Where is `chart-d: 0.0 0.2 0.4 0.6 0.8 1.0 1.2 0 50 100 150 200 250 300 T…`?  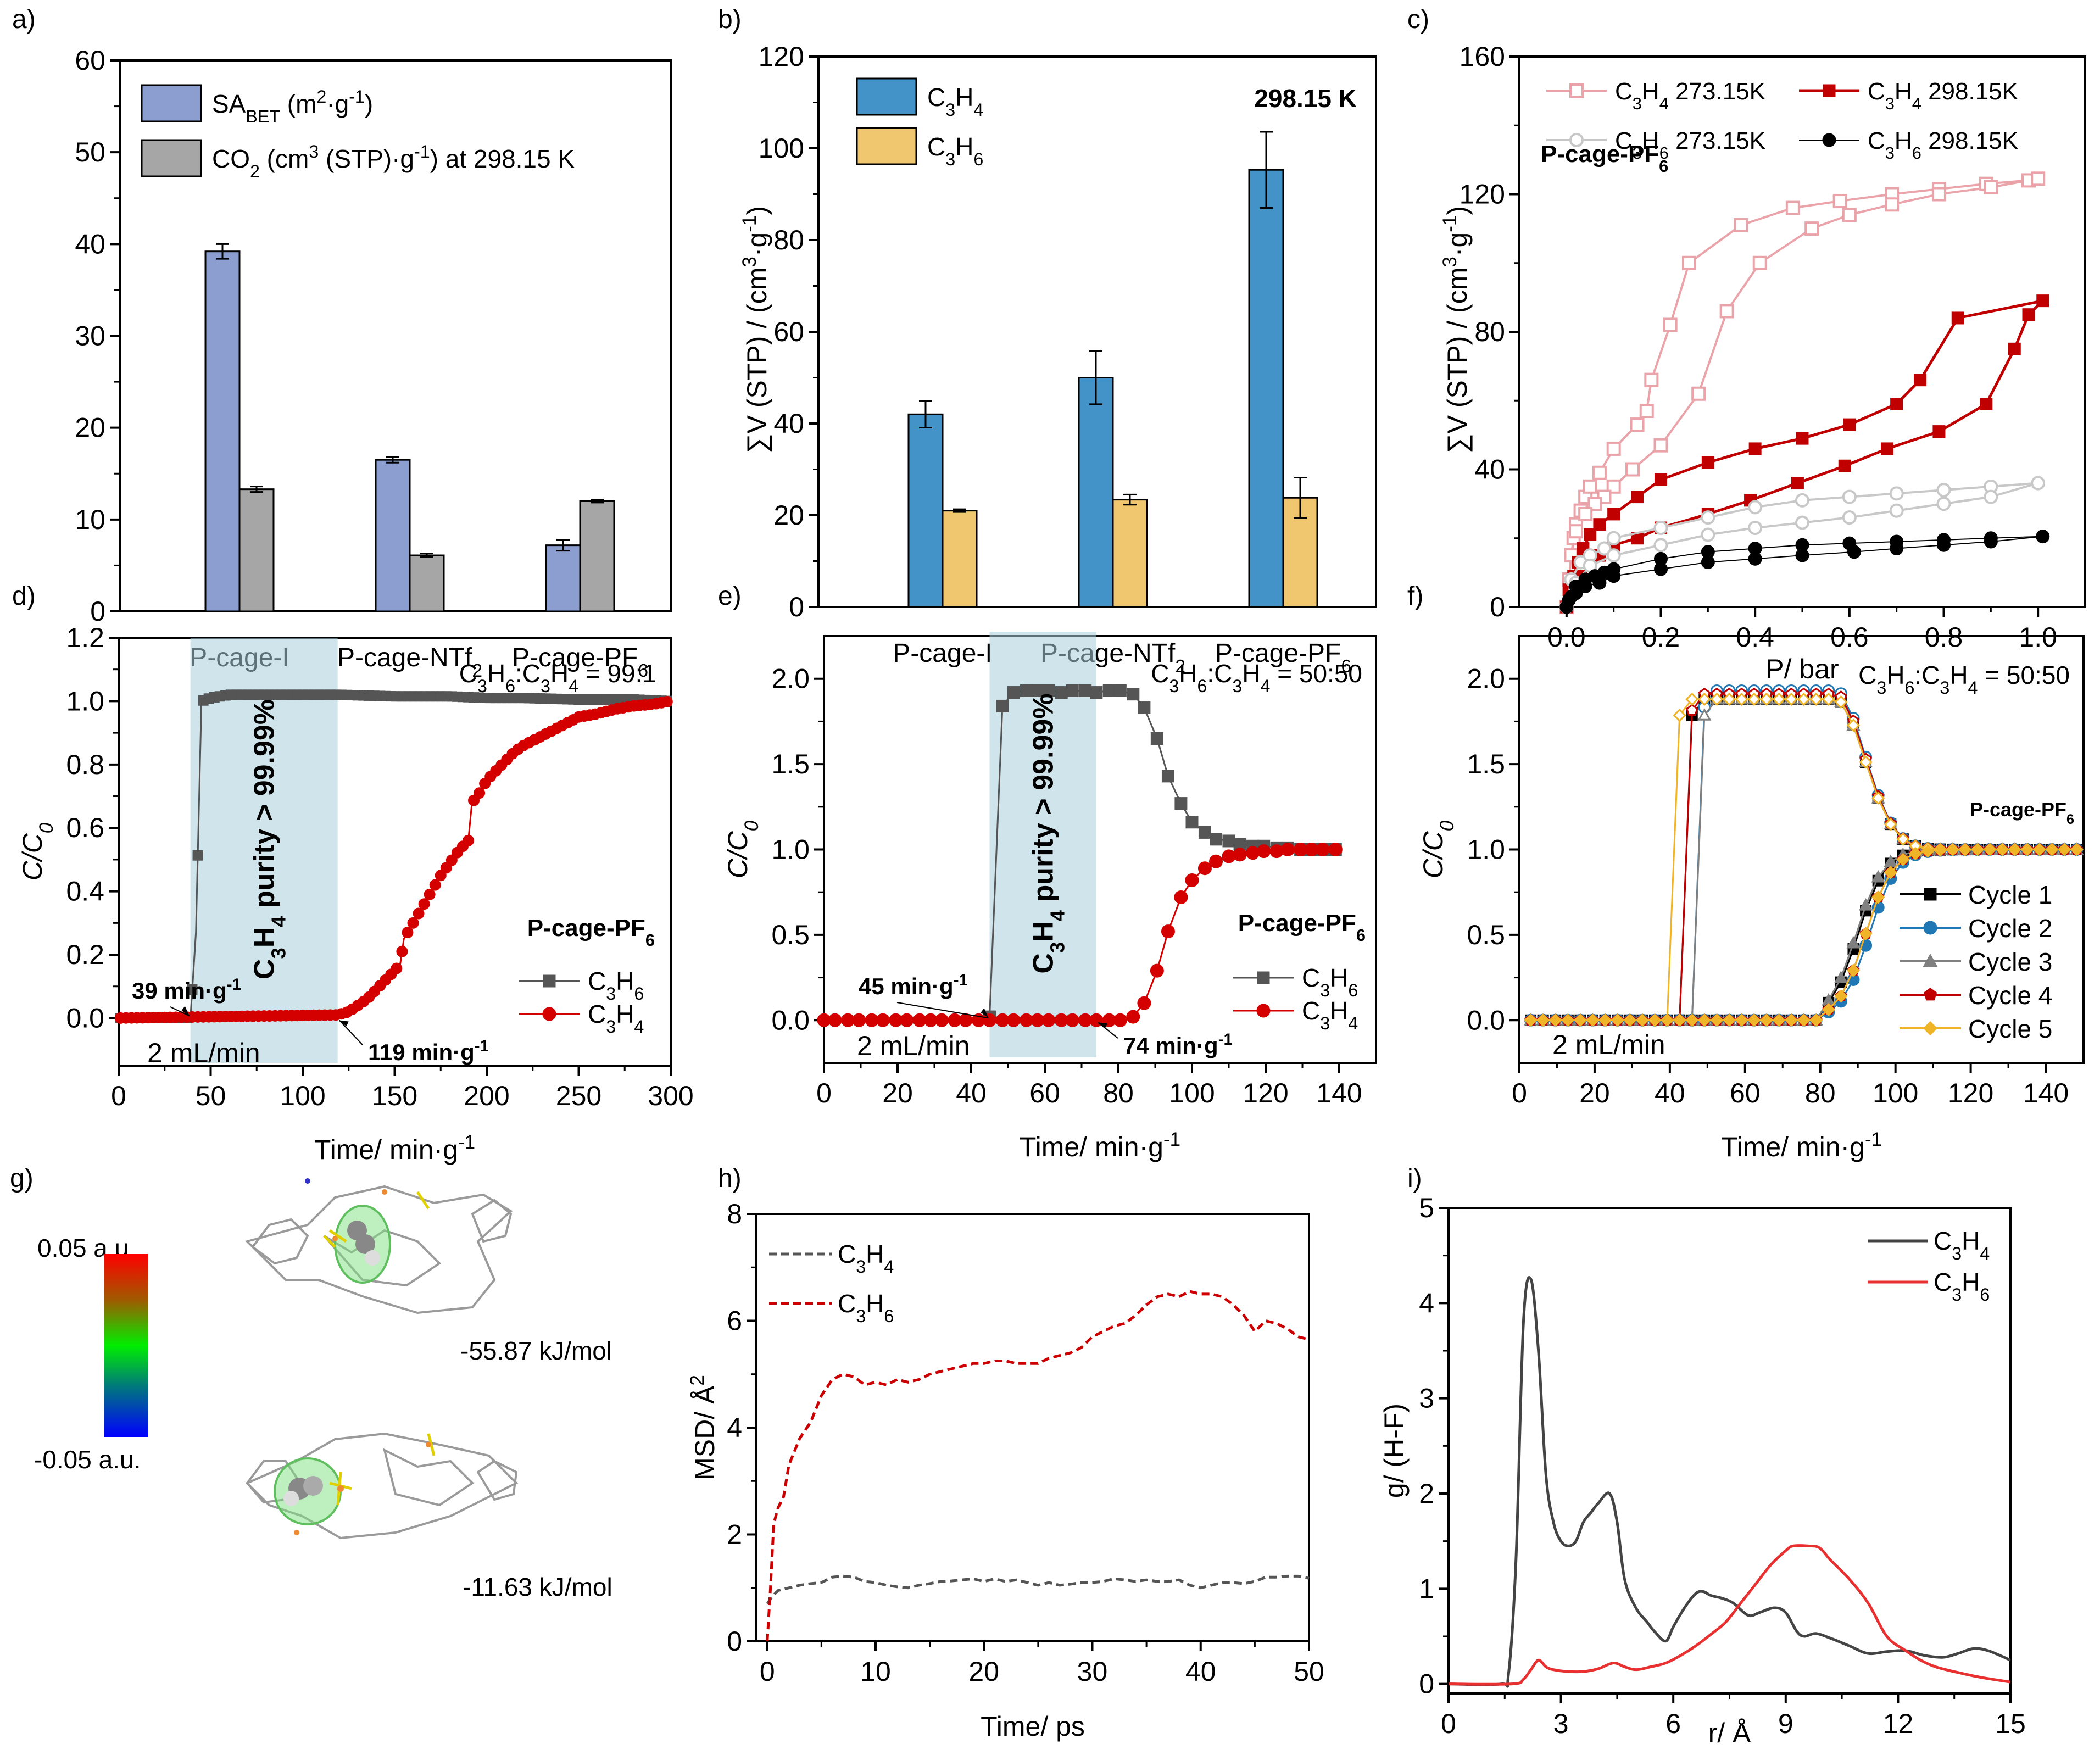
chart-d: 0.0 0.2 0.4 0.6 0.8 1.0 1.2 0 50 100 150 200 250 300 T… is located at coordinates (355, 893).